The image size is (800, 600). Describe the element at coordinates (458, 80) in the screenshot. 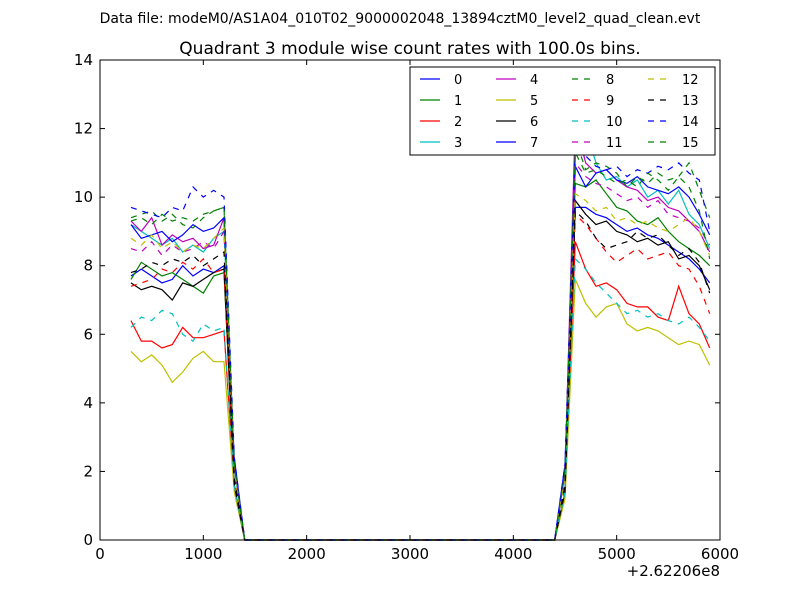

I see `legend-label-0: 0` at that location.